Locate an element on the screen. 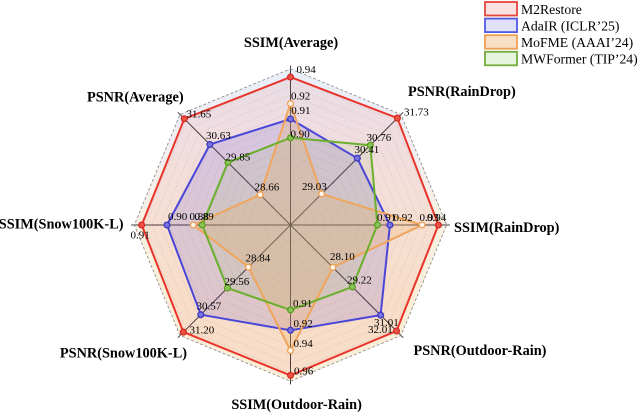 This screenshot has width=640, height=420. svg-text: 32.01 is located at coordinates (380, 330).